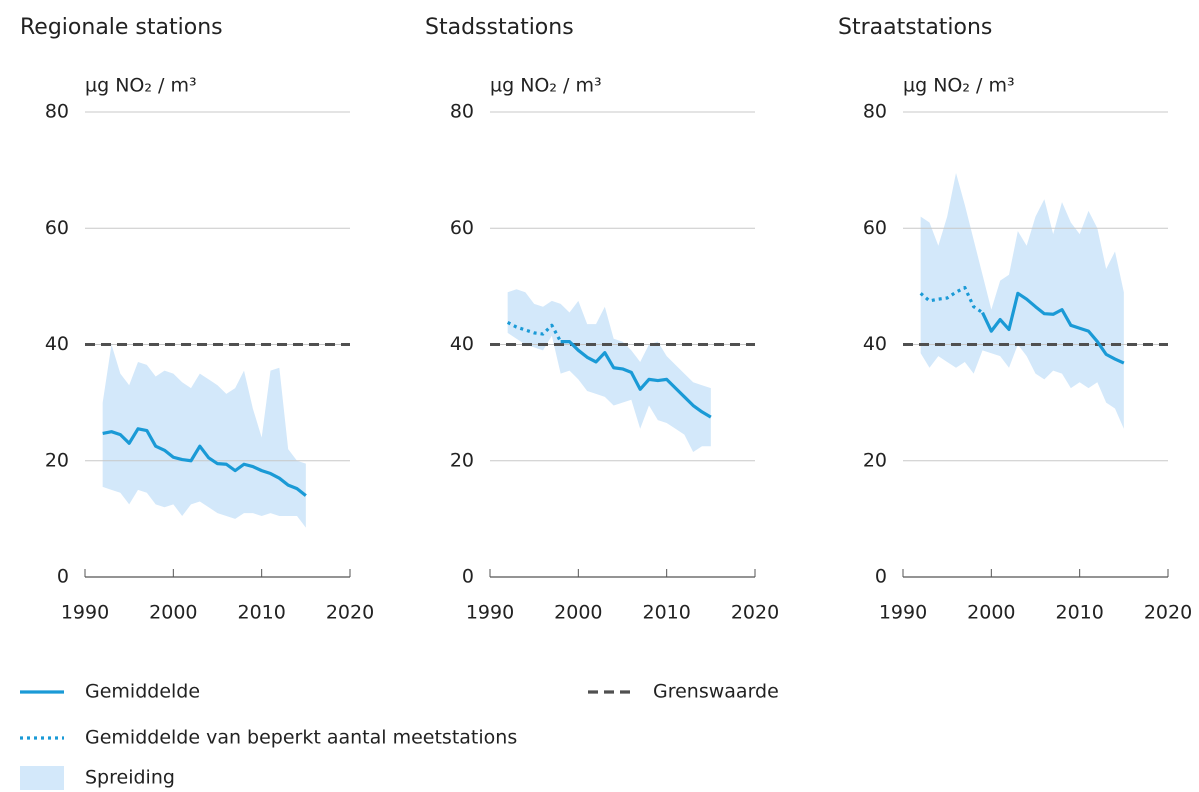  Describe the element at coordinates (142, 692) in the screenshot. I see `legend-label: Gemiddelde` at that location.